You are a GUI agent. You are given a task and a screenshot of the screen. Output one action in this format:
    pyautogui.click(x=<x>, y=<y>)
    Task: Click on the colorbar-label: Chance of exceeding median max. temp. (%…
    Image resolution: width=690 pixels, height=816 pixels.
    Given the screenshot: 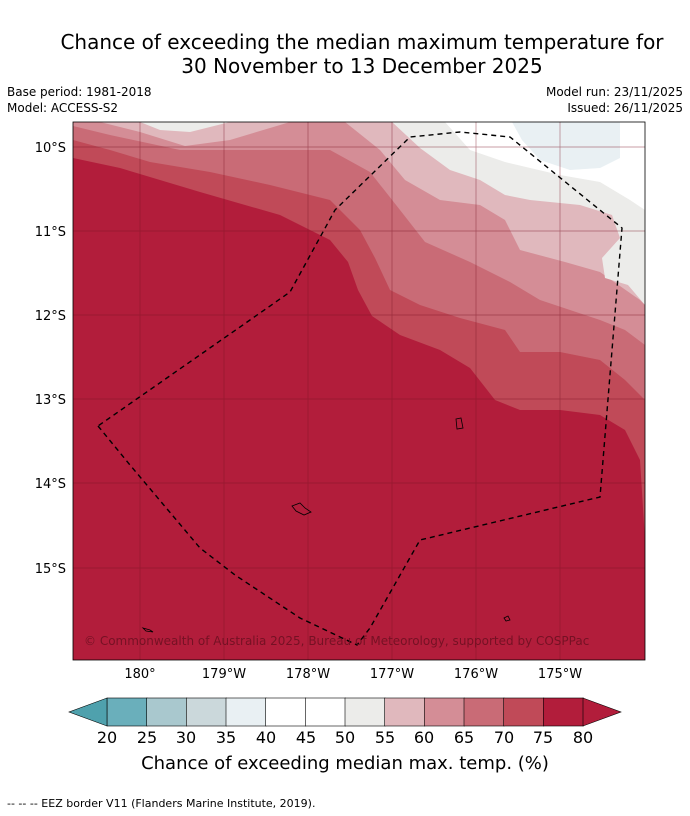 What is the action you would take?
    pyautogui.click(x=345, y=763)
    